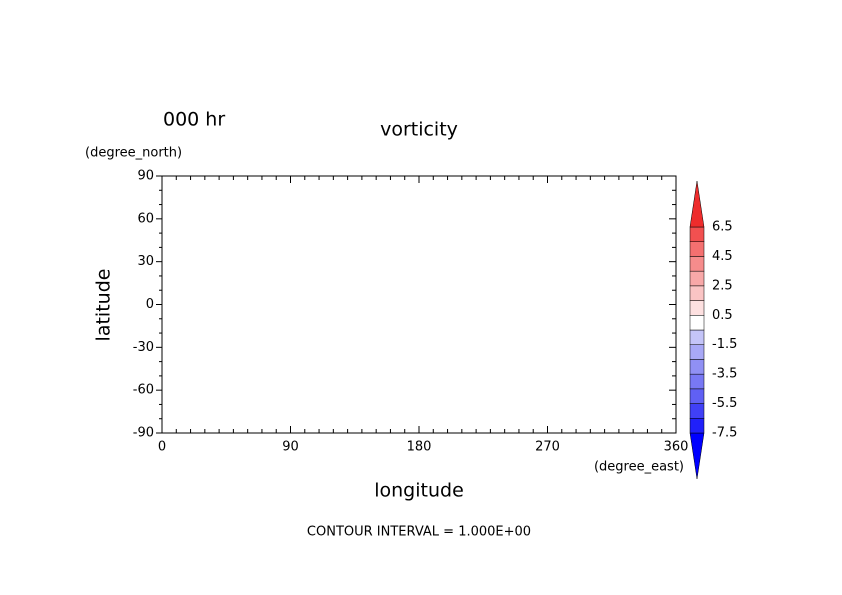 The height and width of the screenshot is (595, 842). Describe the element at coordinates (133, 153) in the screenshot. I see `y-unit: (degree_north)` at that location.